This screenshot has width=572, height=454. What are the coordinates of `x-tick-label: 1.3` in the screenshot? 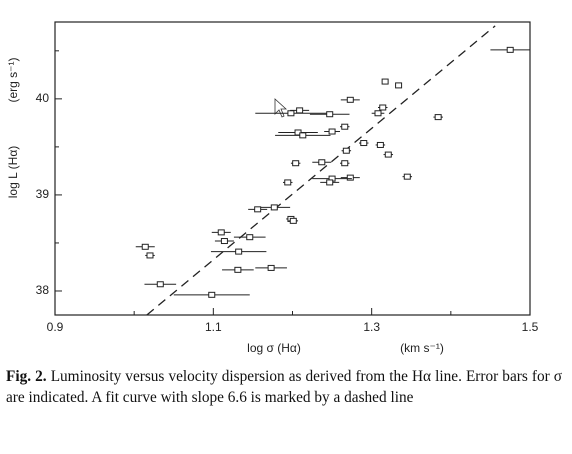 It's located at (371, 327).